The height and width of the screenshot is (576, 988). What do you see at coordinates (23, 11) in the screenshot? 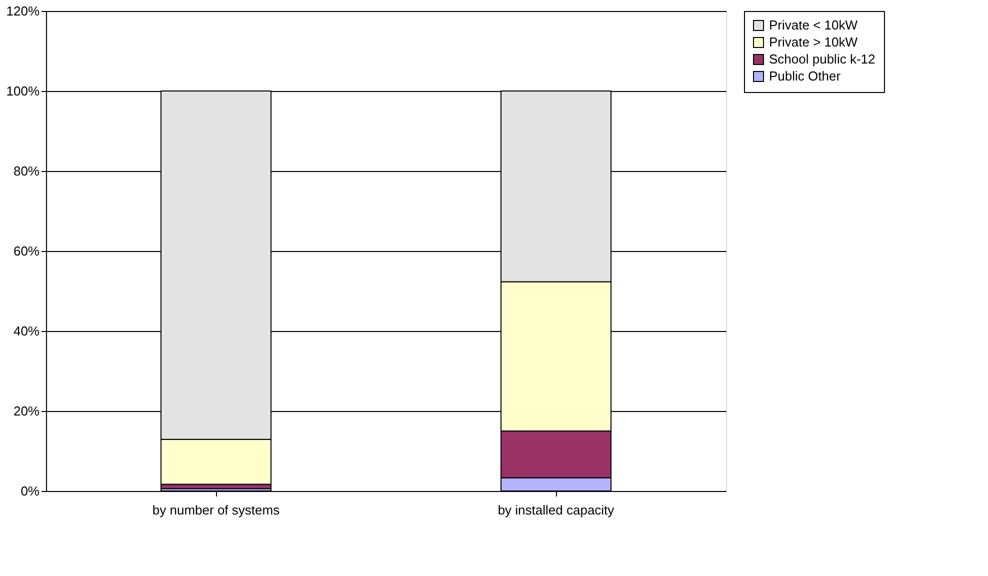
I see `y-tick-label: 120%` at bounding box center [23, 11].